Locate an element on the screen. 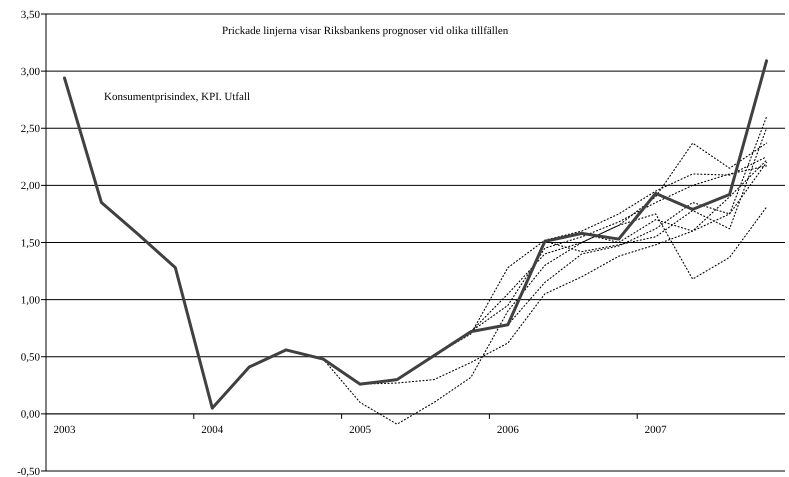 The height and width of the screenshot is (477, 789). annotation: Prickade linjerna visar Riksbankens prognoser vid olika tillfällen is located at coordinates (365, 31).